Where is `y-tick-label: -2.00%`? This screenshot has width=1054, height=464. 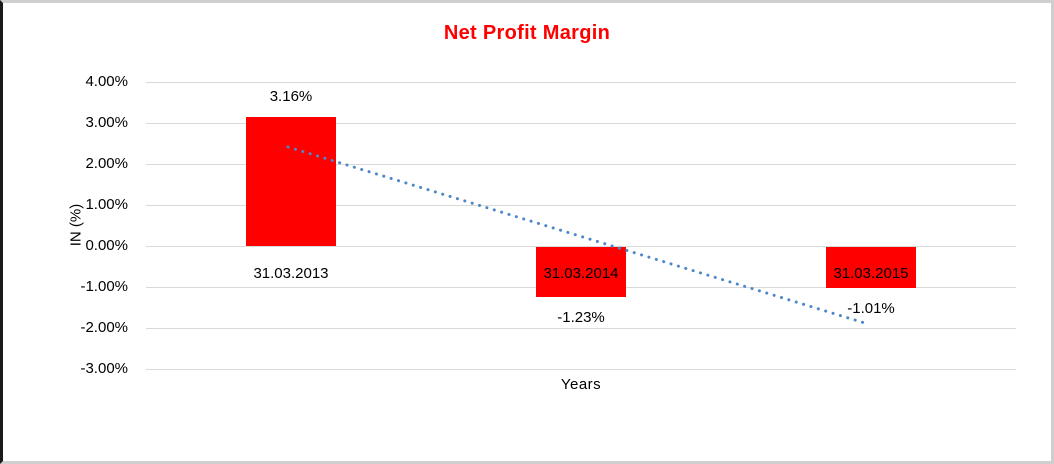
y-tick-label: -2.00% is located at coordinates (104, 327).